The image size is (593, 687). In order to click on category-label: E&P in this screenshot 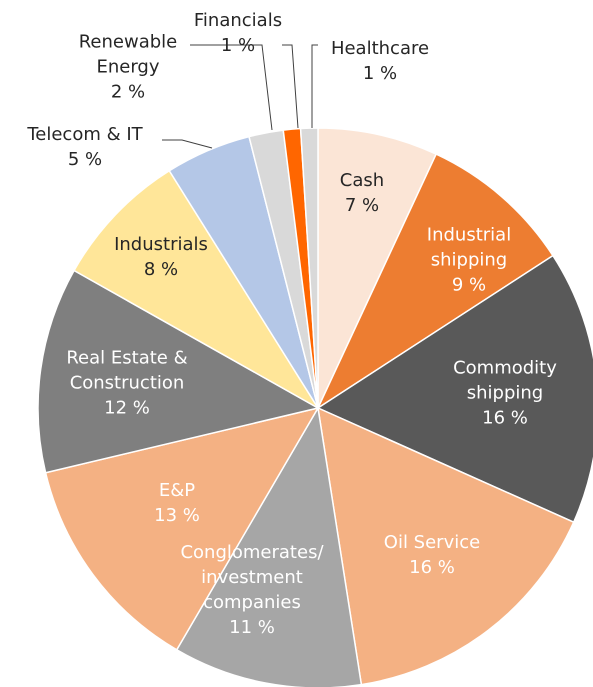, I will do `click(177, 490)`.